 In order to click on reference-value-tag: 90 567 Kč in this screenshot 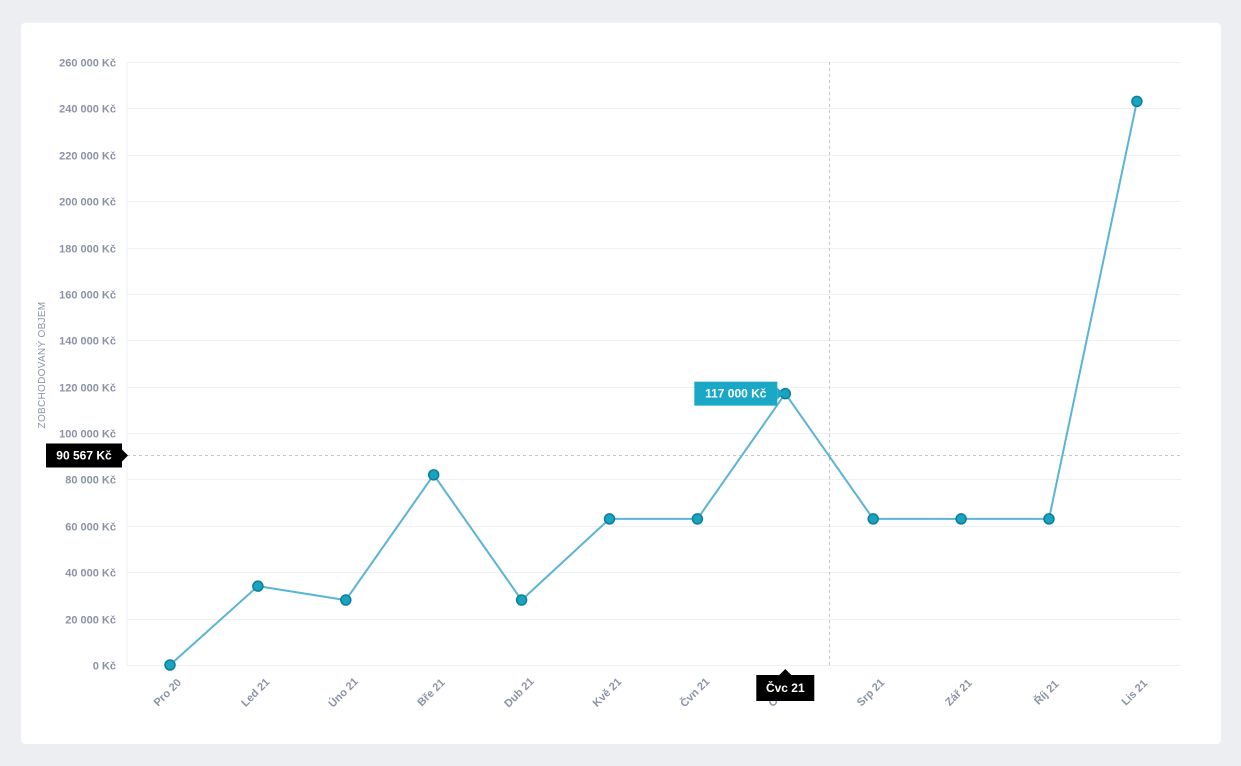, I will do `click(87, 455)`.